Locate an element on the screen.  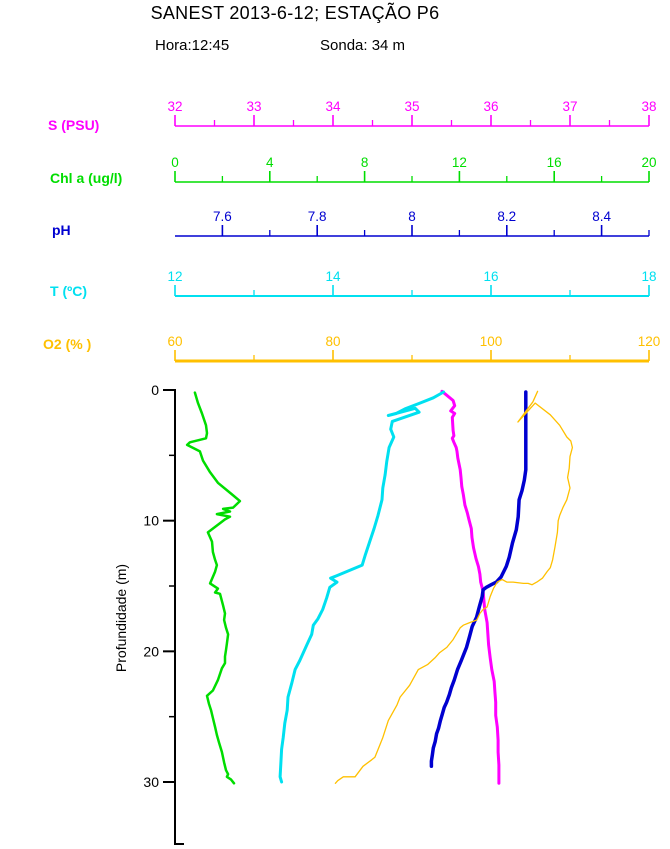
page-title: SANEST 2013-6-12; ESTAÇÃO P6 is located at coordinates (295, 13).